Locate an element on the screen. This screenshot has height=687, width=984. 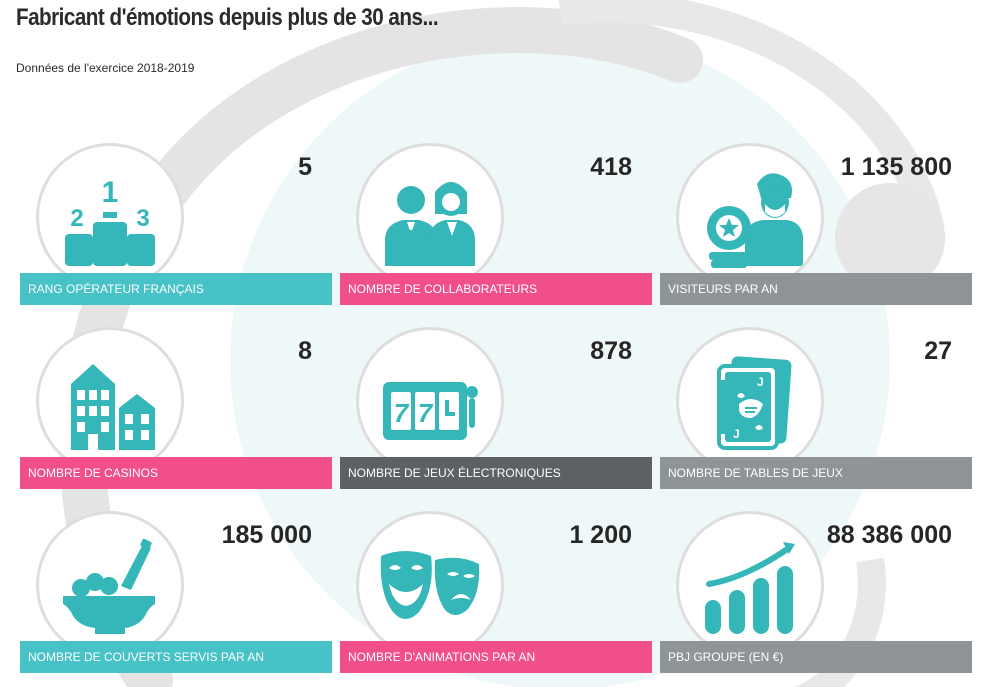
svg-text: 3 is located at coordinates (142, 218).